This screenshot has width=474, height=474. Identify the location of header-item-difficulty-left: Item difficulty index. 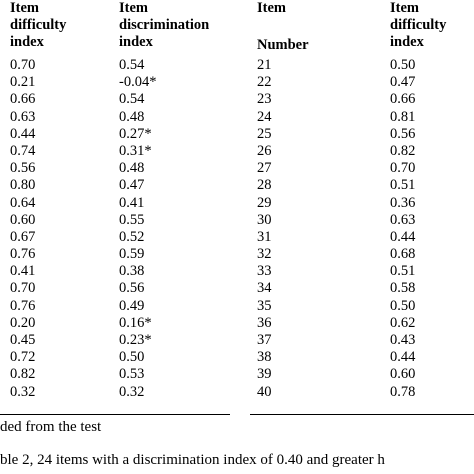
(38, 25).